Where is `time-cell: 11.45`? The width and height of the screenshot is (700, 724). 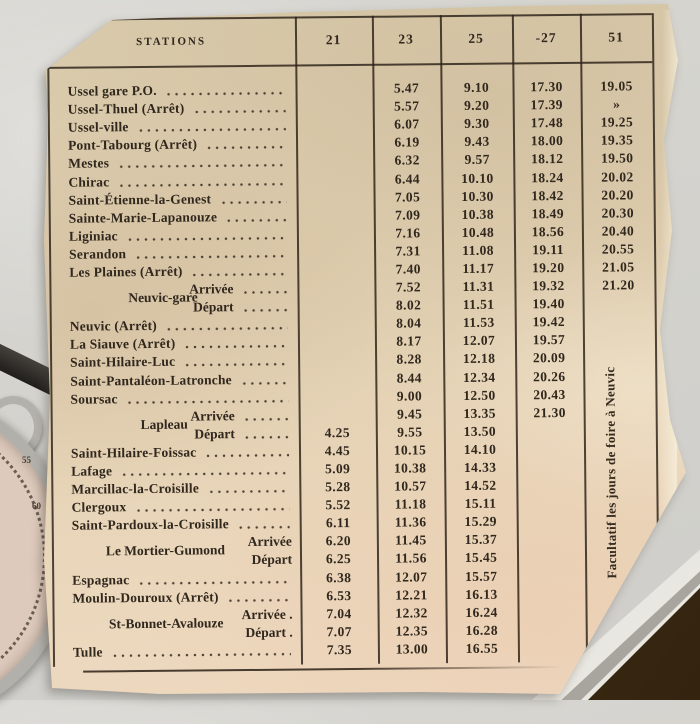
time-cell: 11.45 is located at coordinates (410, 540).